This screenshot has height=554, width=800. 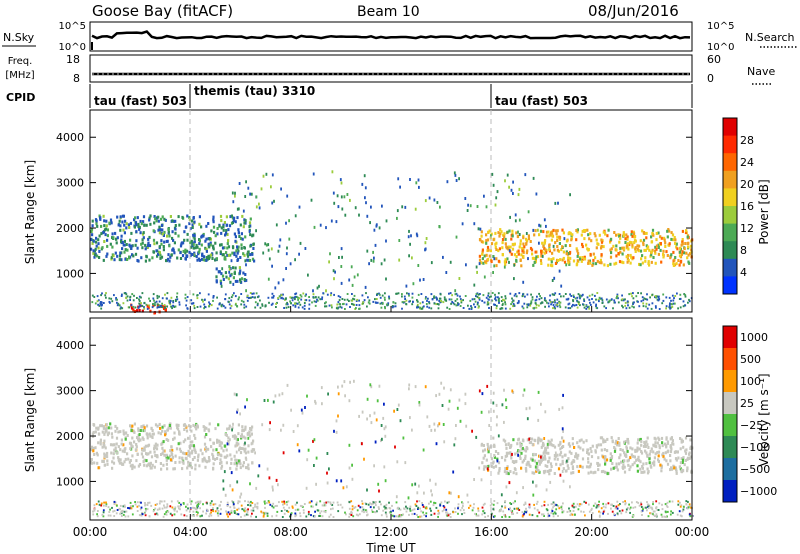 What do you see at coordinates (764, 419) in the screenshot?
I see `velocity-colorbar-label: Velocity [m s⁻¹]` at bounding box center [764, 419].